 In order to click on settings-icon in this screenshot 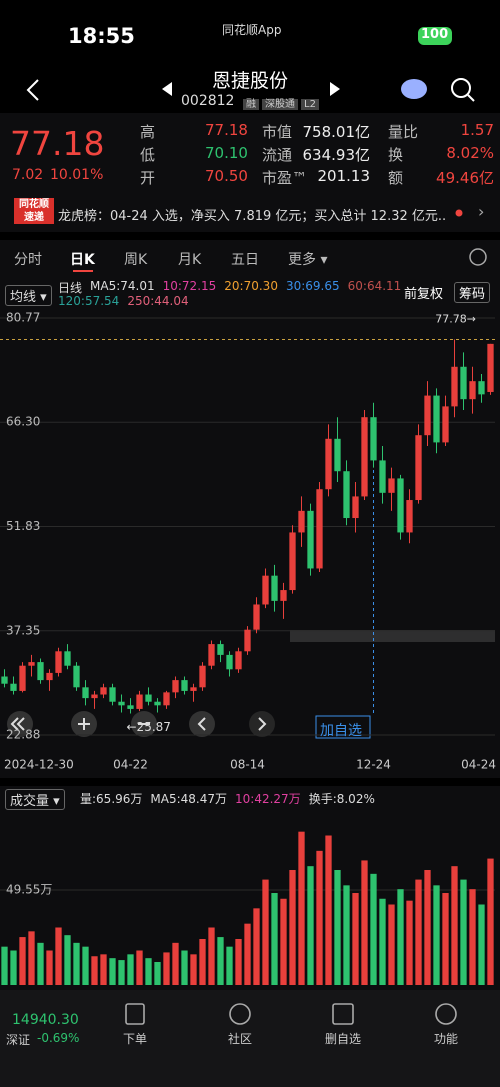, I will do `click(478, 257)`.